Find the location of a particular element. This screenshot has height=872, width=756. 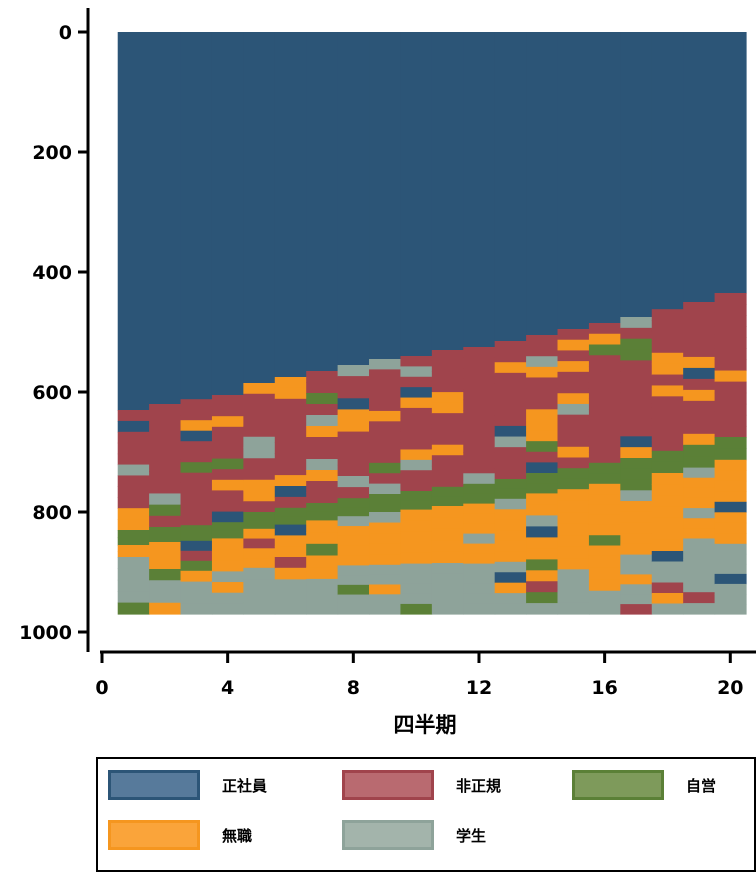

x-axis-title: 四半期 is located at coordinates (425, 725).